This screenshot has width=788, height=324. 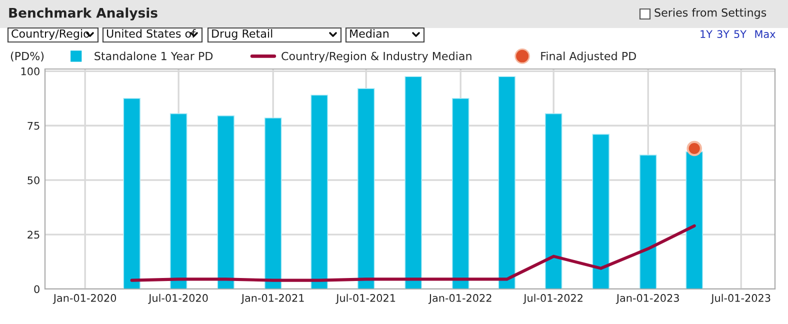 I want to click on x-tick-label: Jul-01-2021, so click(x=366, y=299).